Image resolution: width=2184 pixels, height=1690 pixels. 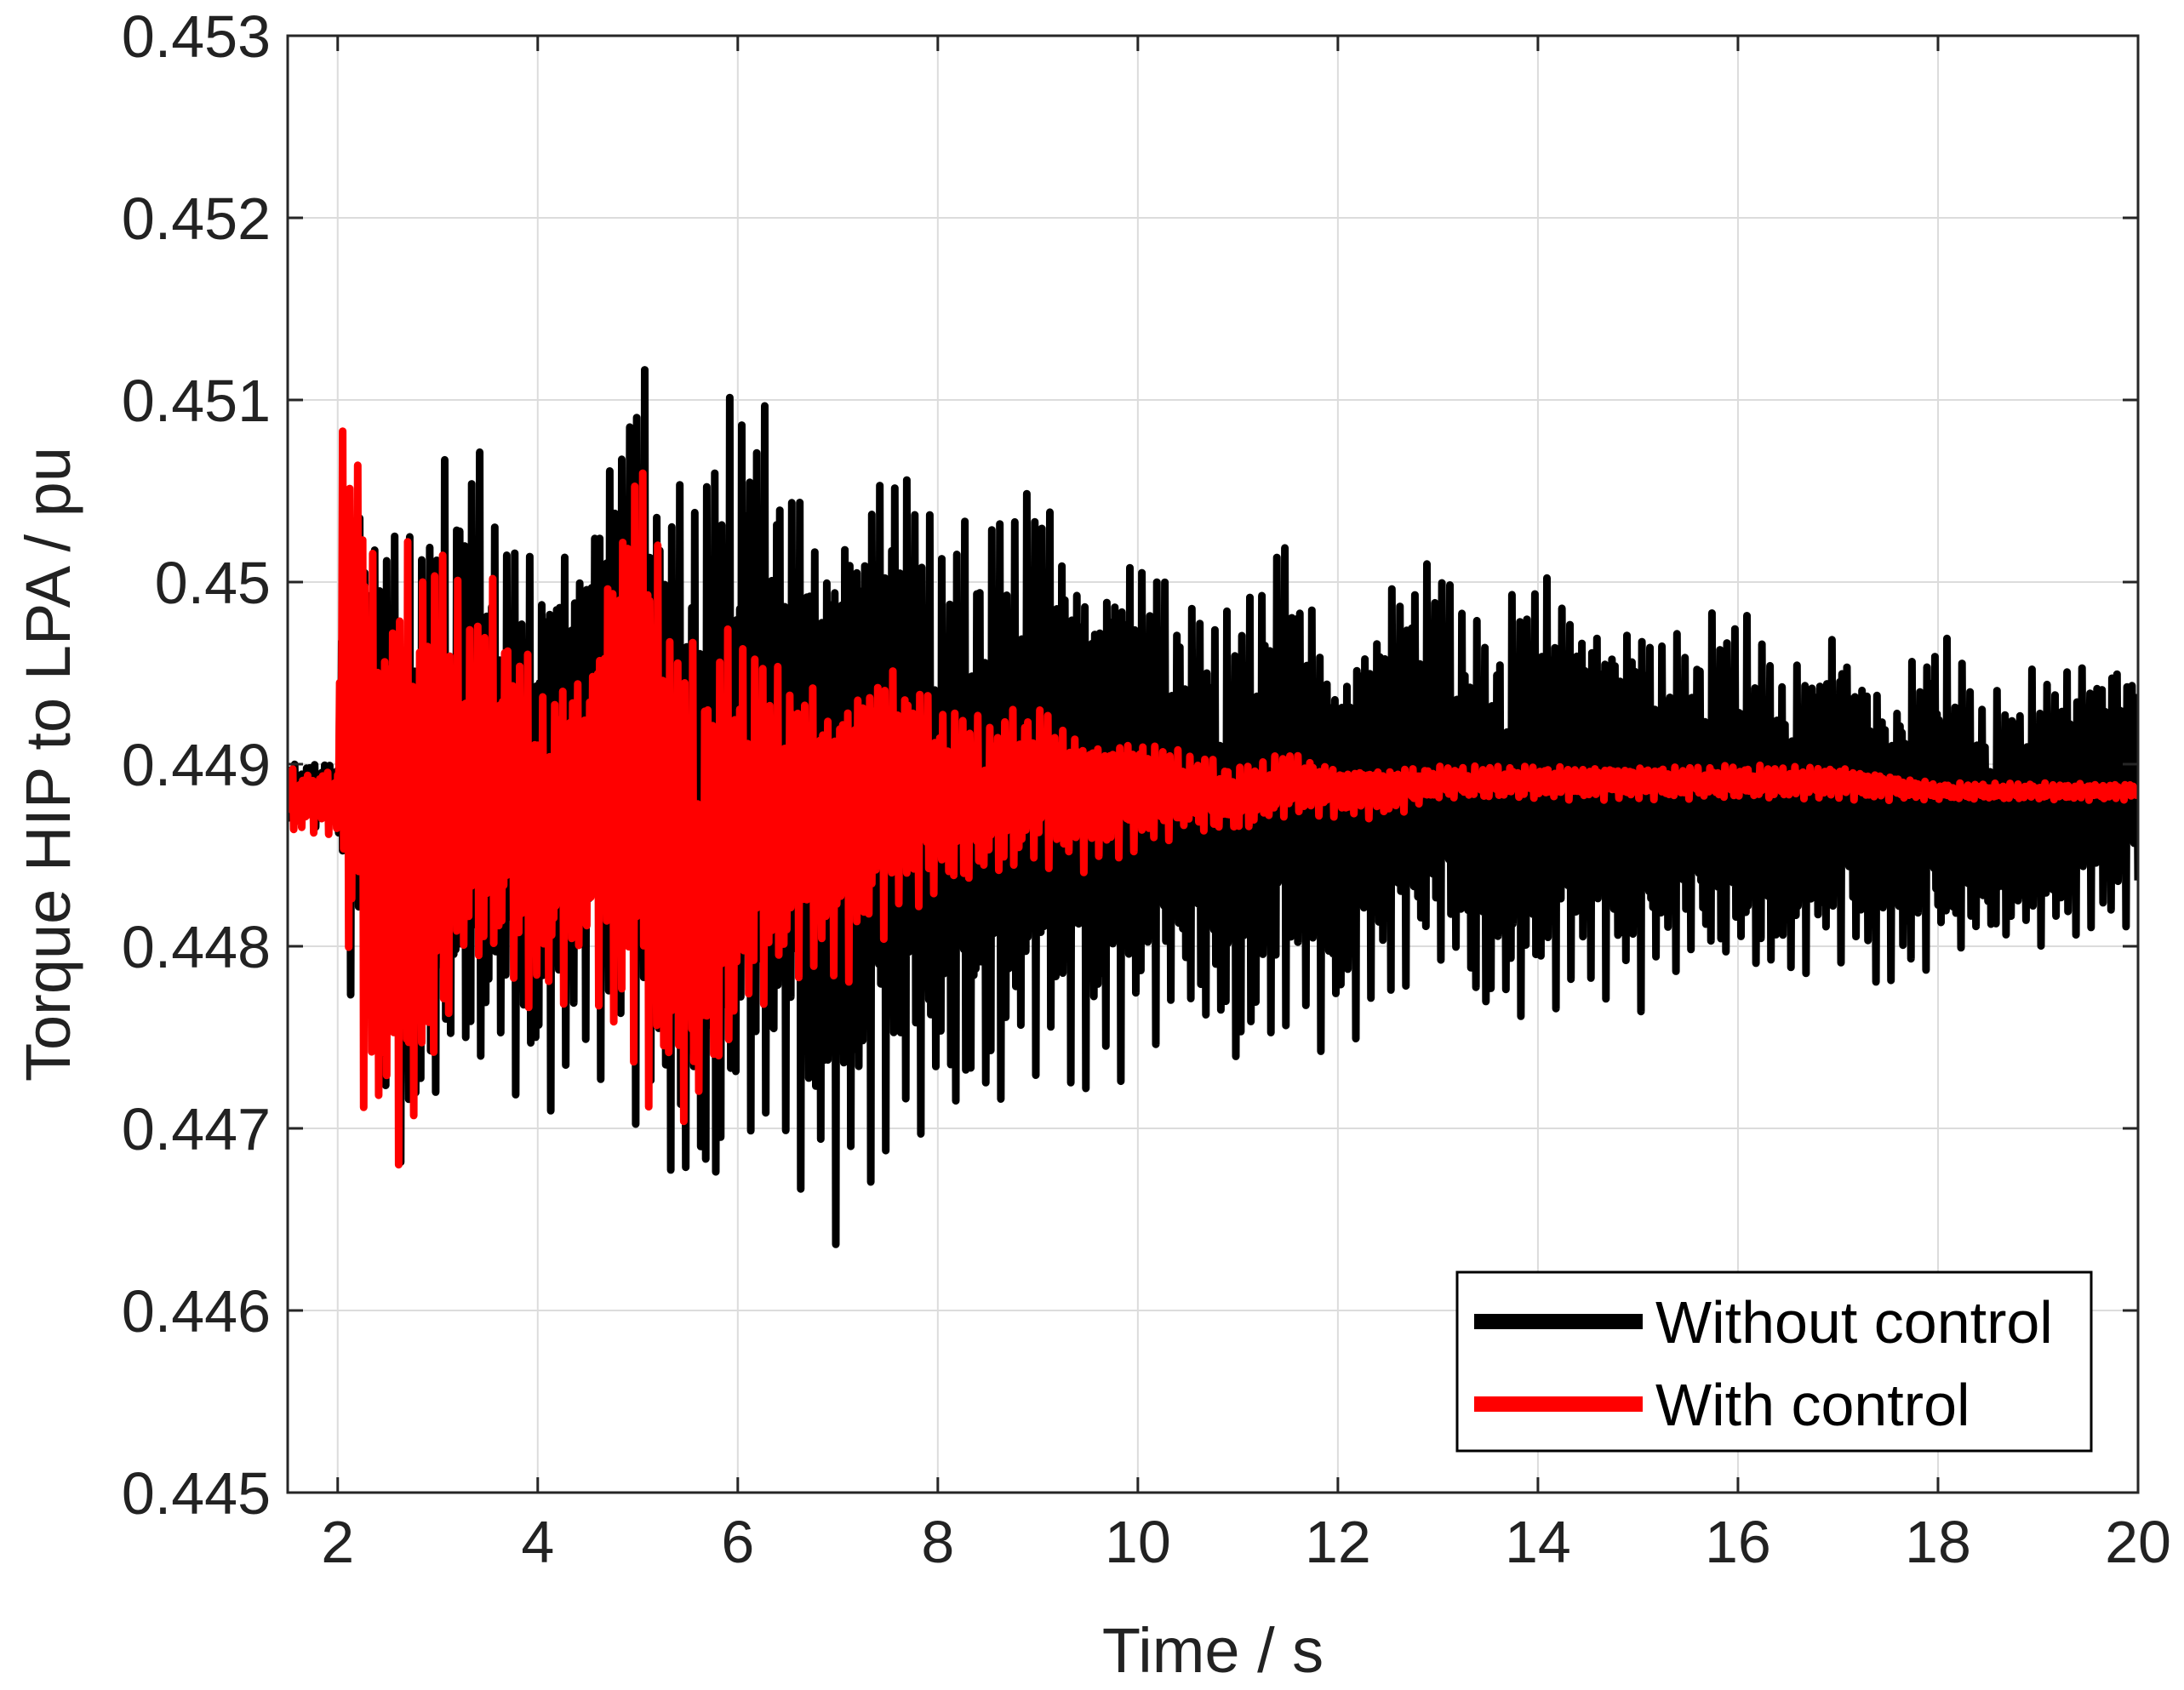 What do you see at coordinates (1538, 1542) in the screenshot?
I see `x-tick-label: 14` at bounding box center [1538, 1542].